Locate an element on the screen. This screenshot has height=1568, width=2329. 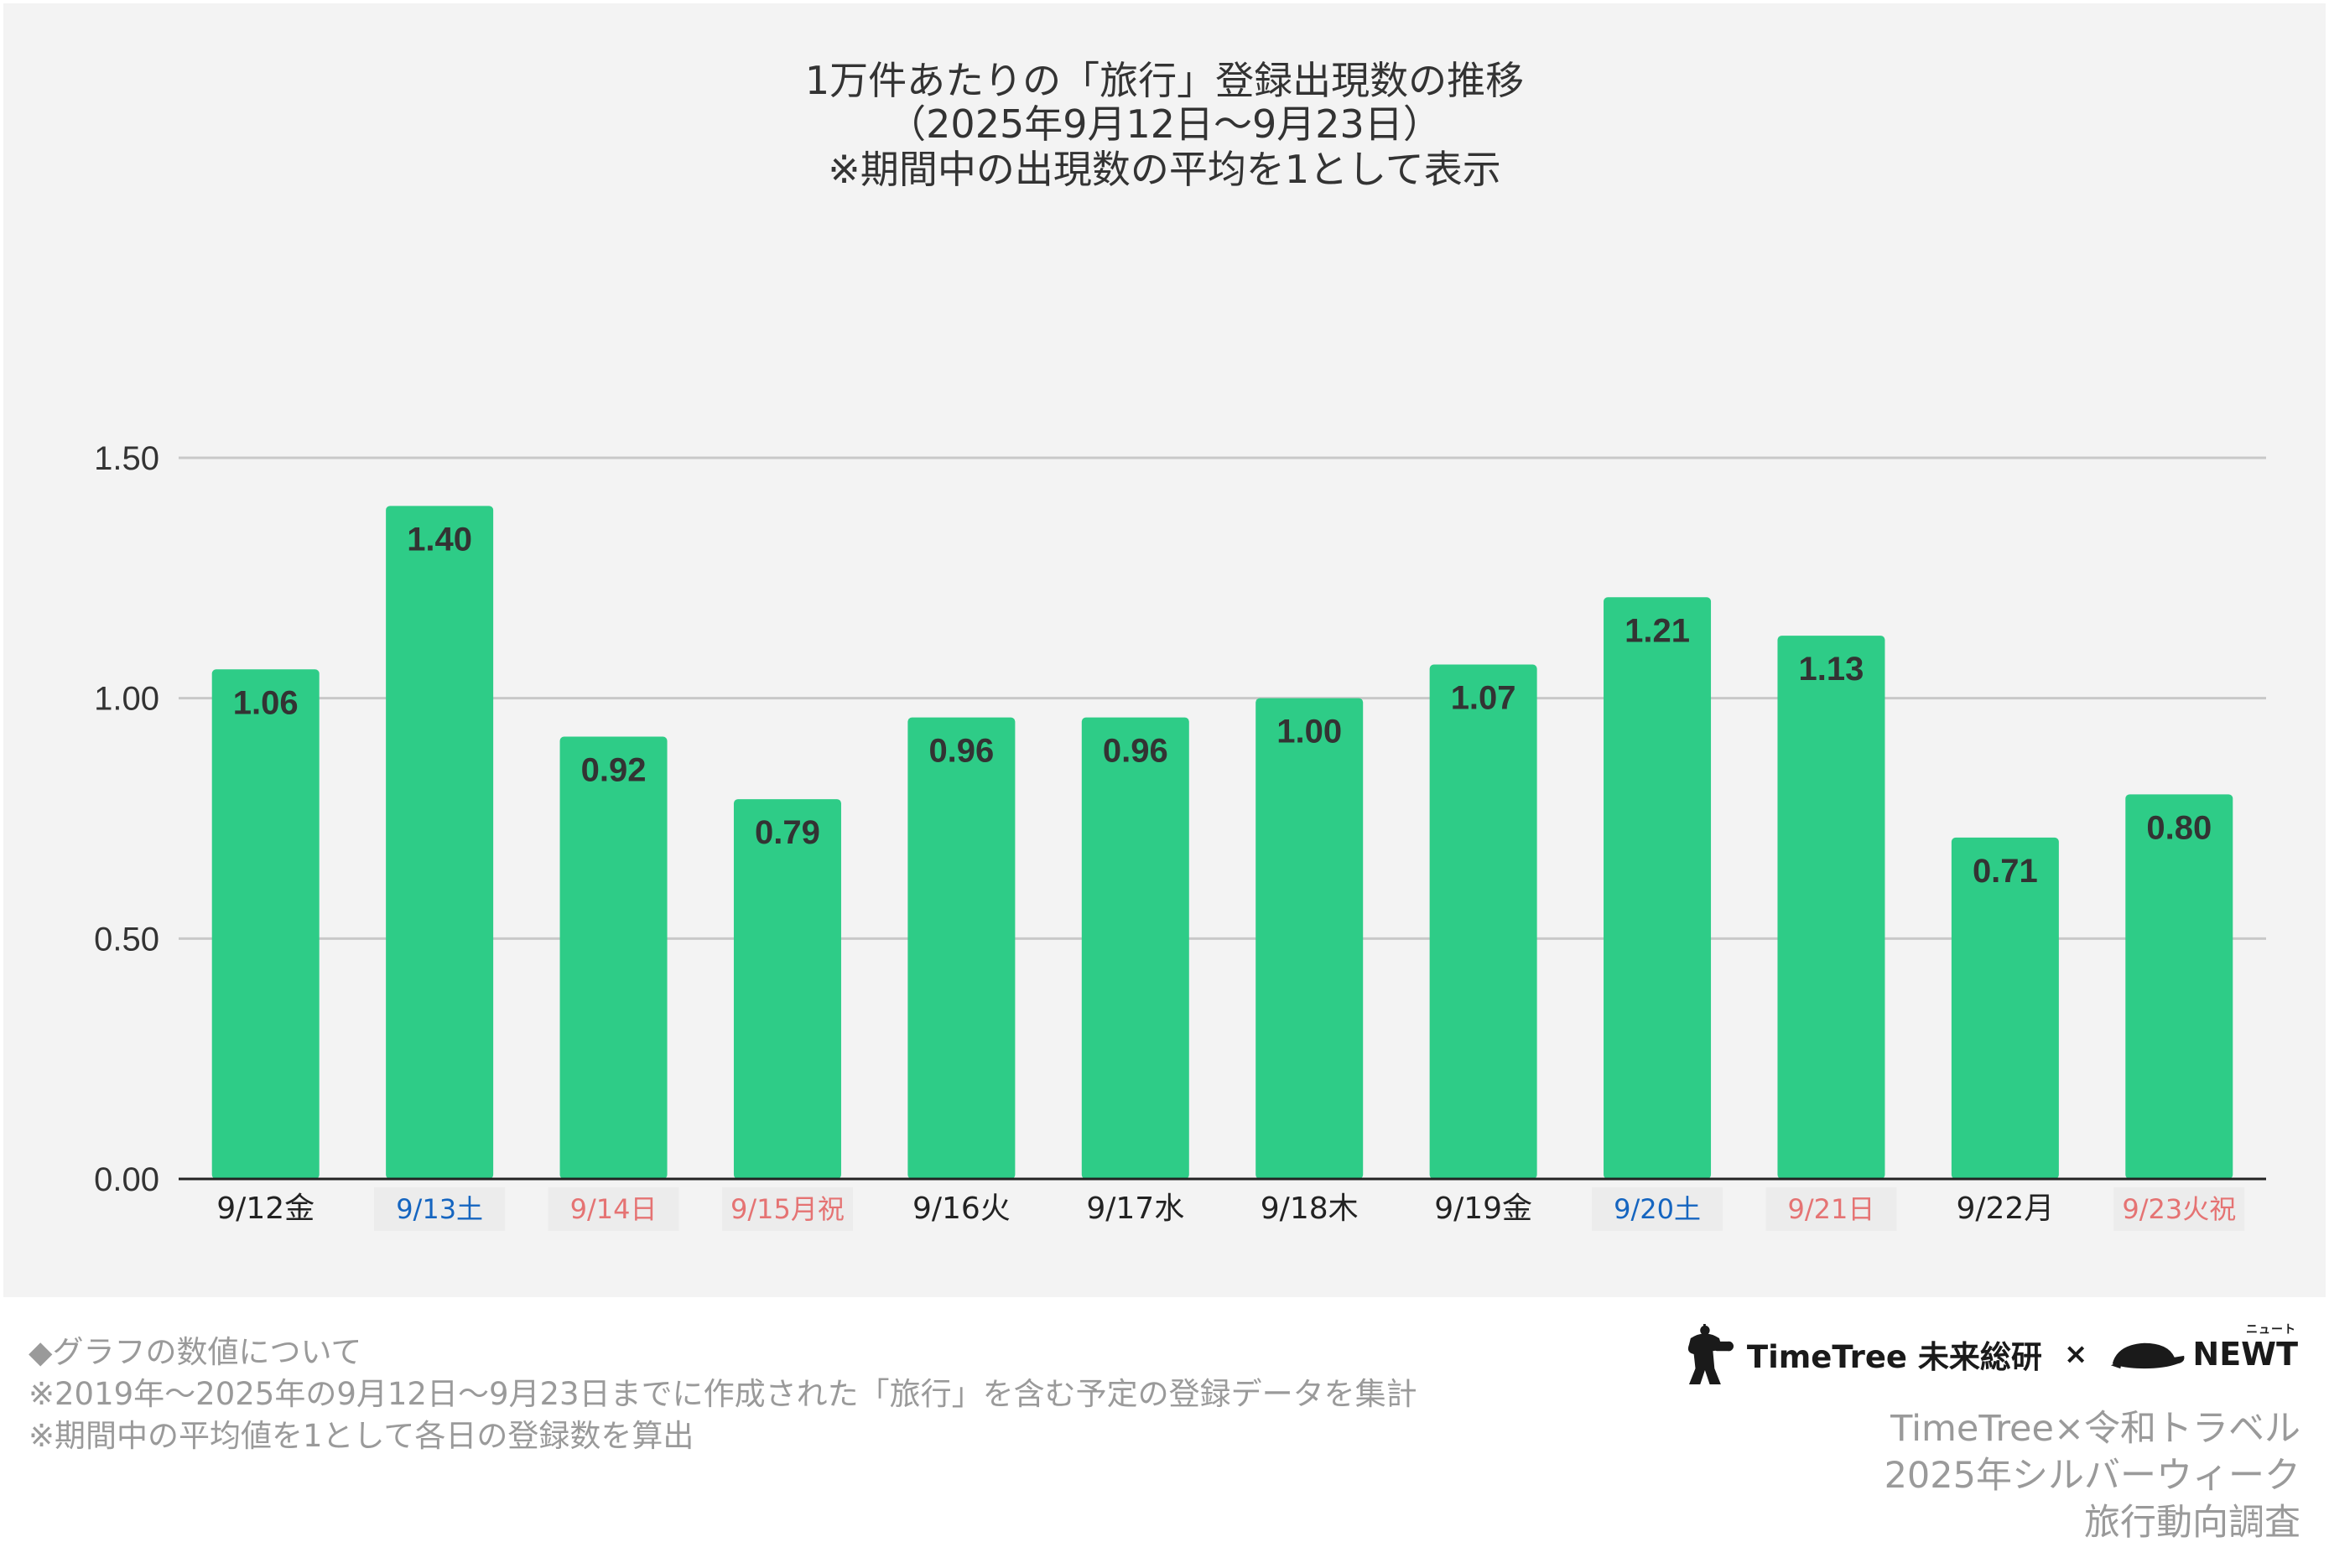
credit-line-2: 2025年シルバーウィーク is located at coordinates (2092, 1476).